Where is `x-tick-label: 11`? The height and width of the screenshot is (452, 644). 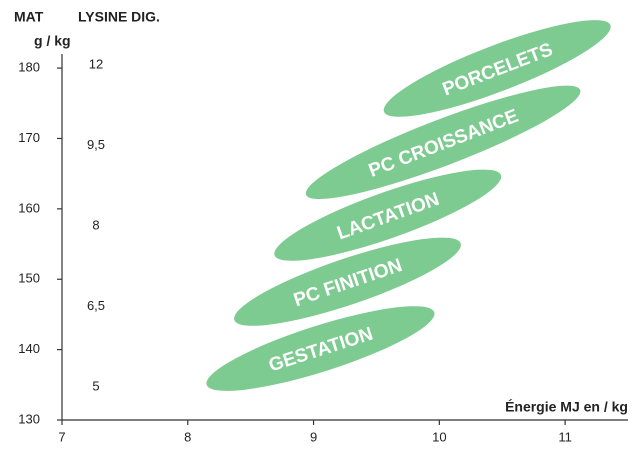
x-tick-label: 11 is located at coordinates (565, 436).